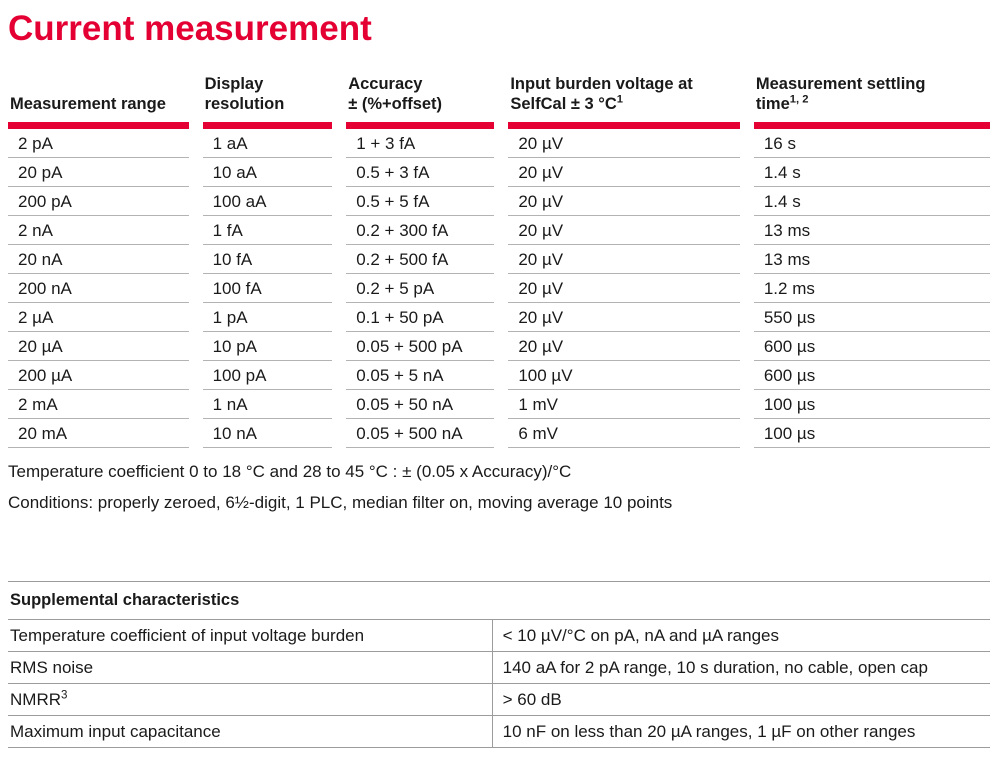  What do you see at coordinates (98, 101) in the screenshot?
I see `col-header-measurement-range: Measurement range` at bounding box center [98, 101].